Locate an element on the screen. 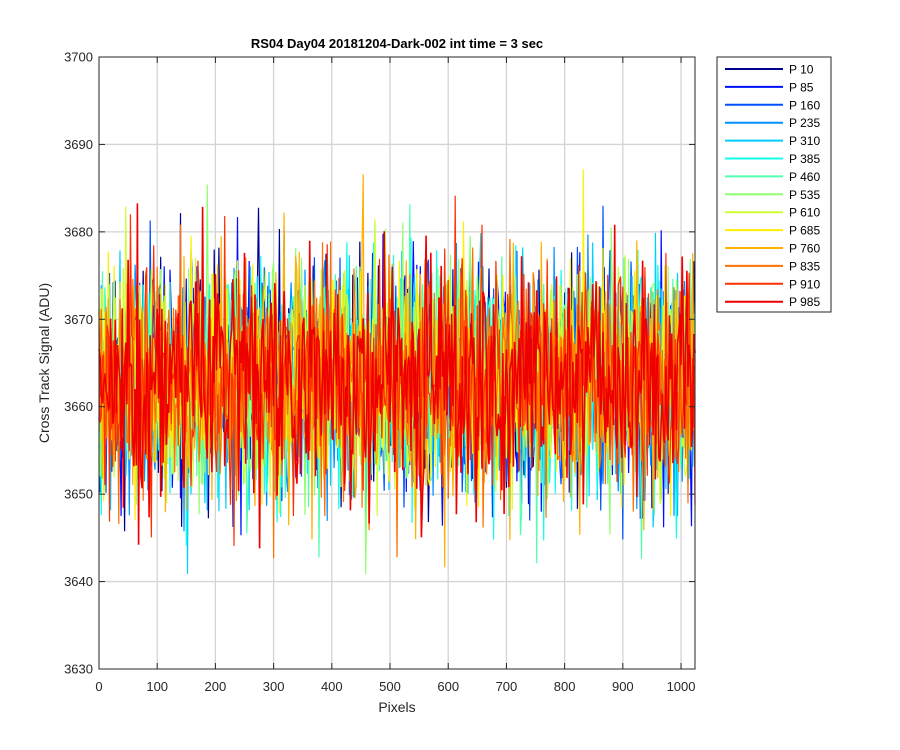 Image resolution: width=900 pixels, height=750 pixels. y-tick-label: 3660 is located at coordinates (78, 406).